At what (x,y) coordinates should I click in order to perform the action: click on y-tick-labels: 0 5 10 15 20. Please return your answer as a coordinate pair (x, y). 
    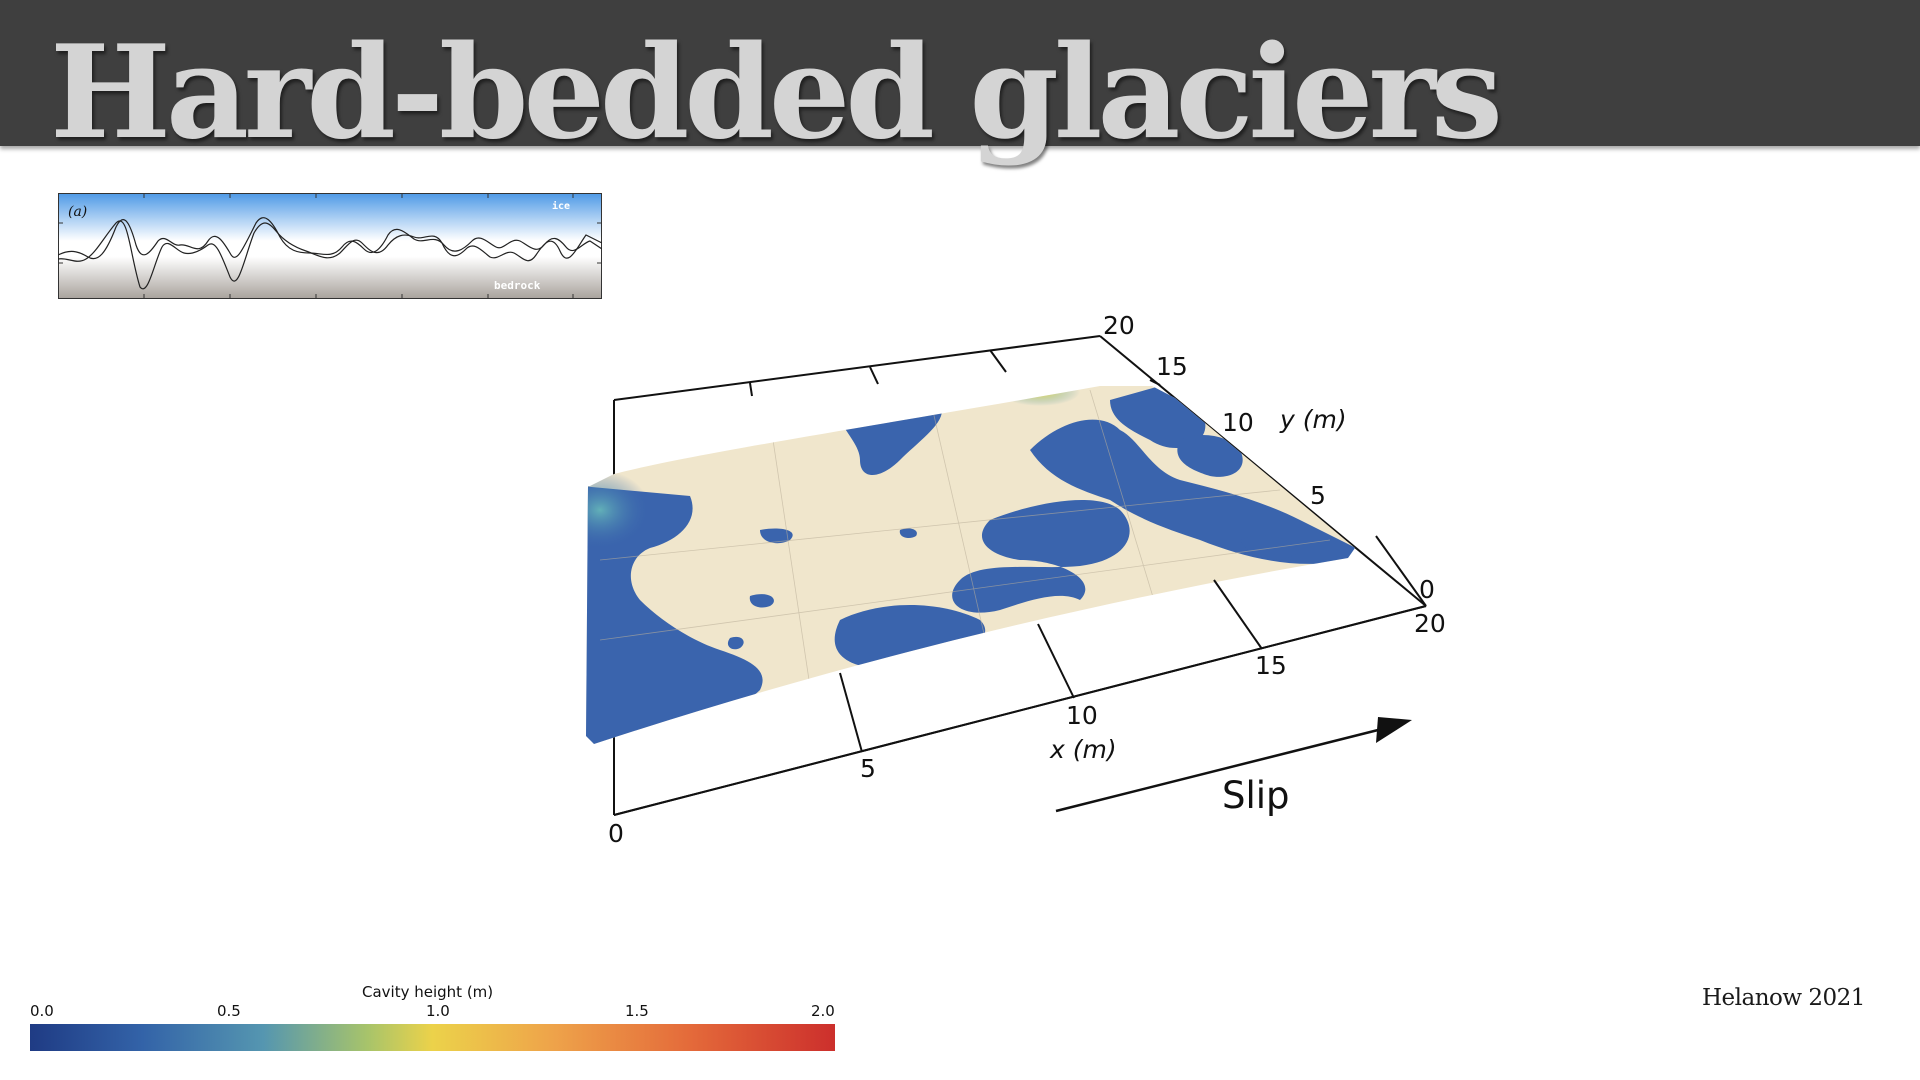
    Looking at the image, I should click on (1269, 457).